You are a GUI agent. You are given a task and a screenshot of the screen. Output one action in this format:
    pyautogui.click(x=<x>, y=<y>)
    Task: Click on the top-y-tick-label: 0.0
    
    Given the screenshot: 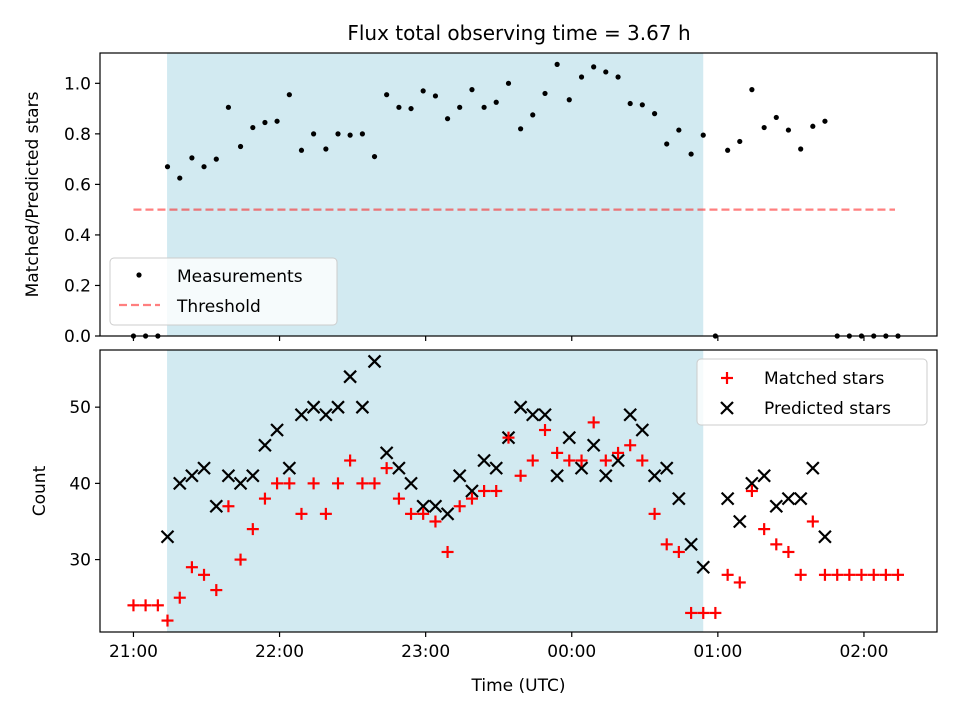 What is the action you would take?
    pyautogui.click(x=77, y=337)
    